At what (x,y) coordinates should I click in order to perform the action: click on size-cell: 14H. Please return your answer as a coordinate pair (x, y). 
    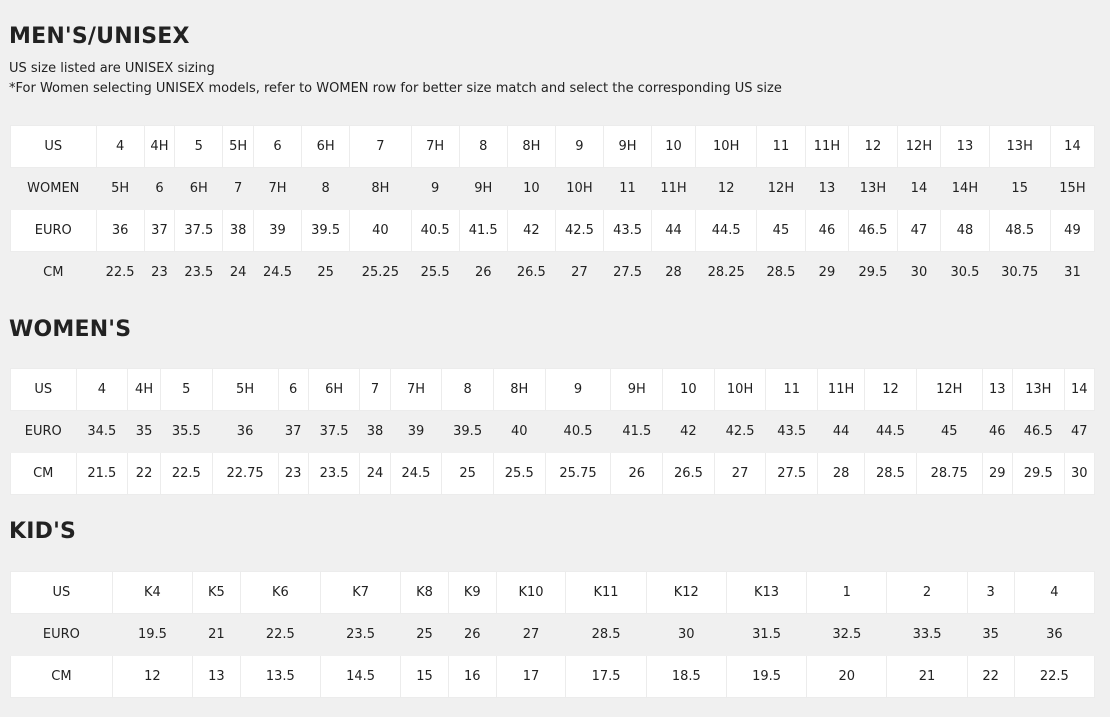
    Looking at the image, I should click on (965, 188).